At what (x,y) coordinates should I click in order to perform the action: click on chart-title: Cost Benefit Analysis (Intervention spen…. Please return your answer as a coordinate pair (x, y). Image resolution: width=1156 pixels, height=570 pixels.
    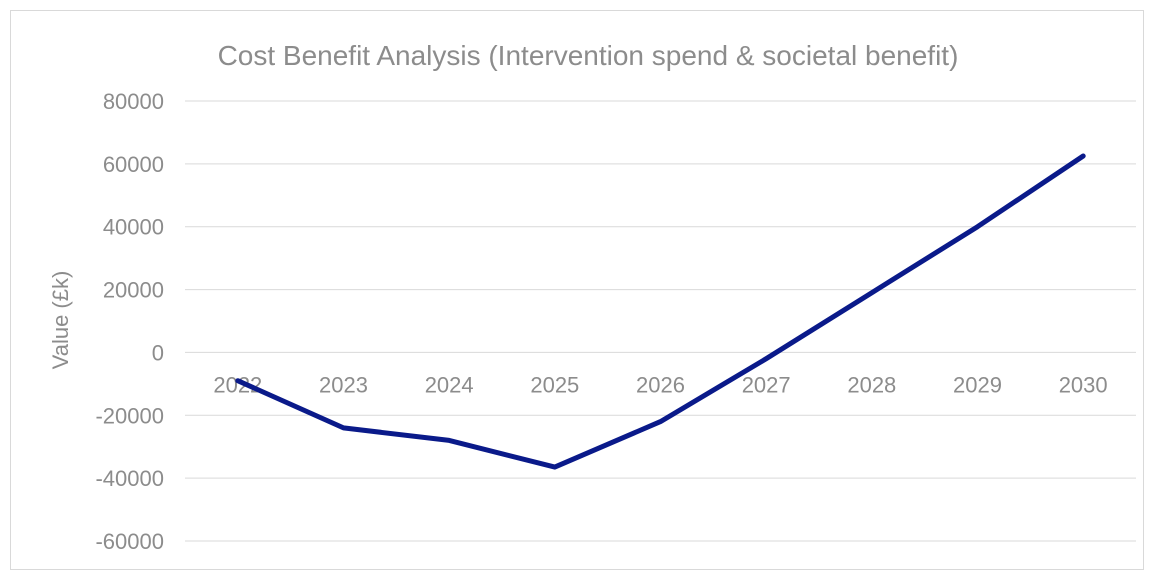
    Looking at the image, I should click on (588, 55).